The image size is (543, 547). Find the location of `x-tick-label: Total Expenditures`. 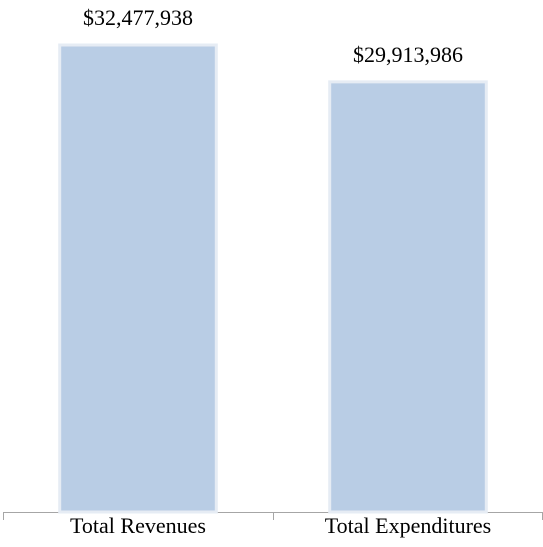

x-tick-label: Total Expenditures is located at coordinates (408, 525).